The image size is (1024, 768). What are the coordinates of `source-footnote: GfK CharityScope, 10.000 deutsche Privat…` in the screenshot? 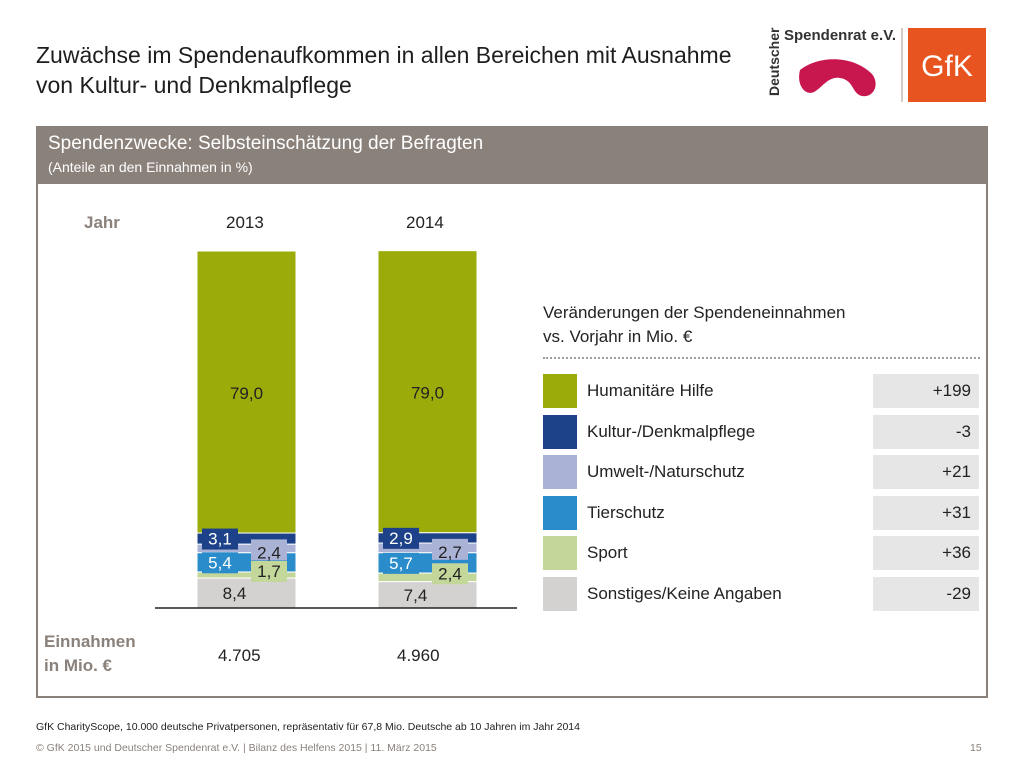 It's located at (308, 727).